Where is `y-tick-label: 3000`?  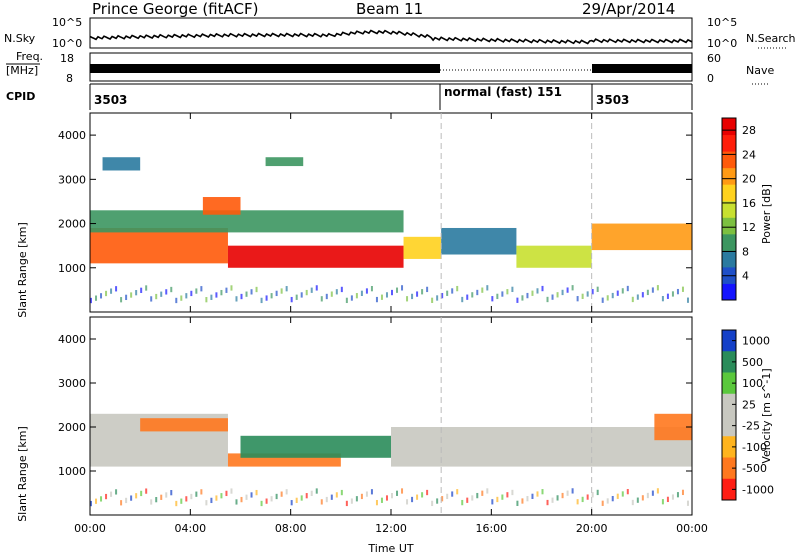
y-tick-label: 3000 is located at coordinates (72, 383).